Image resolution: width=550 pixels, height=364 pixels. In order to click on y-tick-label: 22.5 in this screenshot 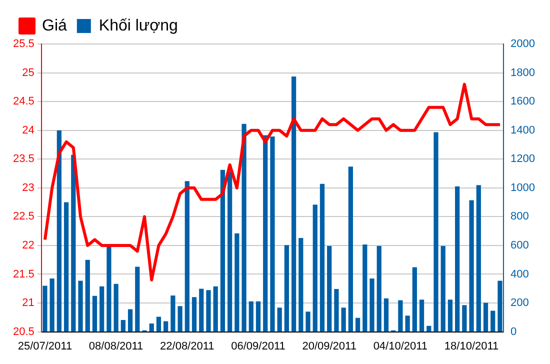, I will do `click(23, 216)`.